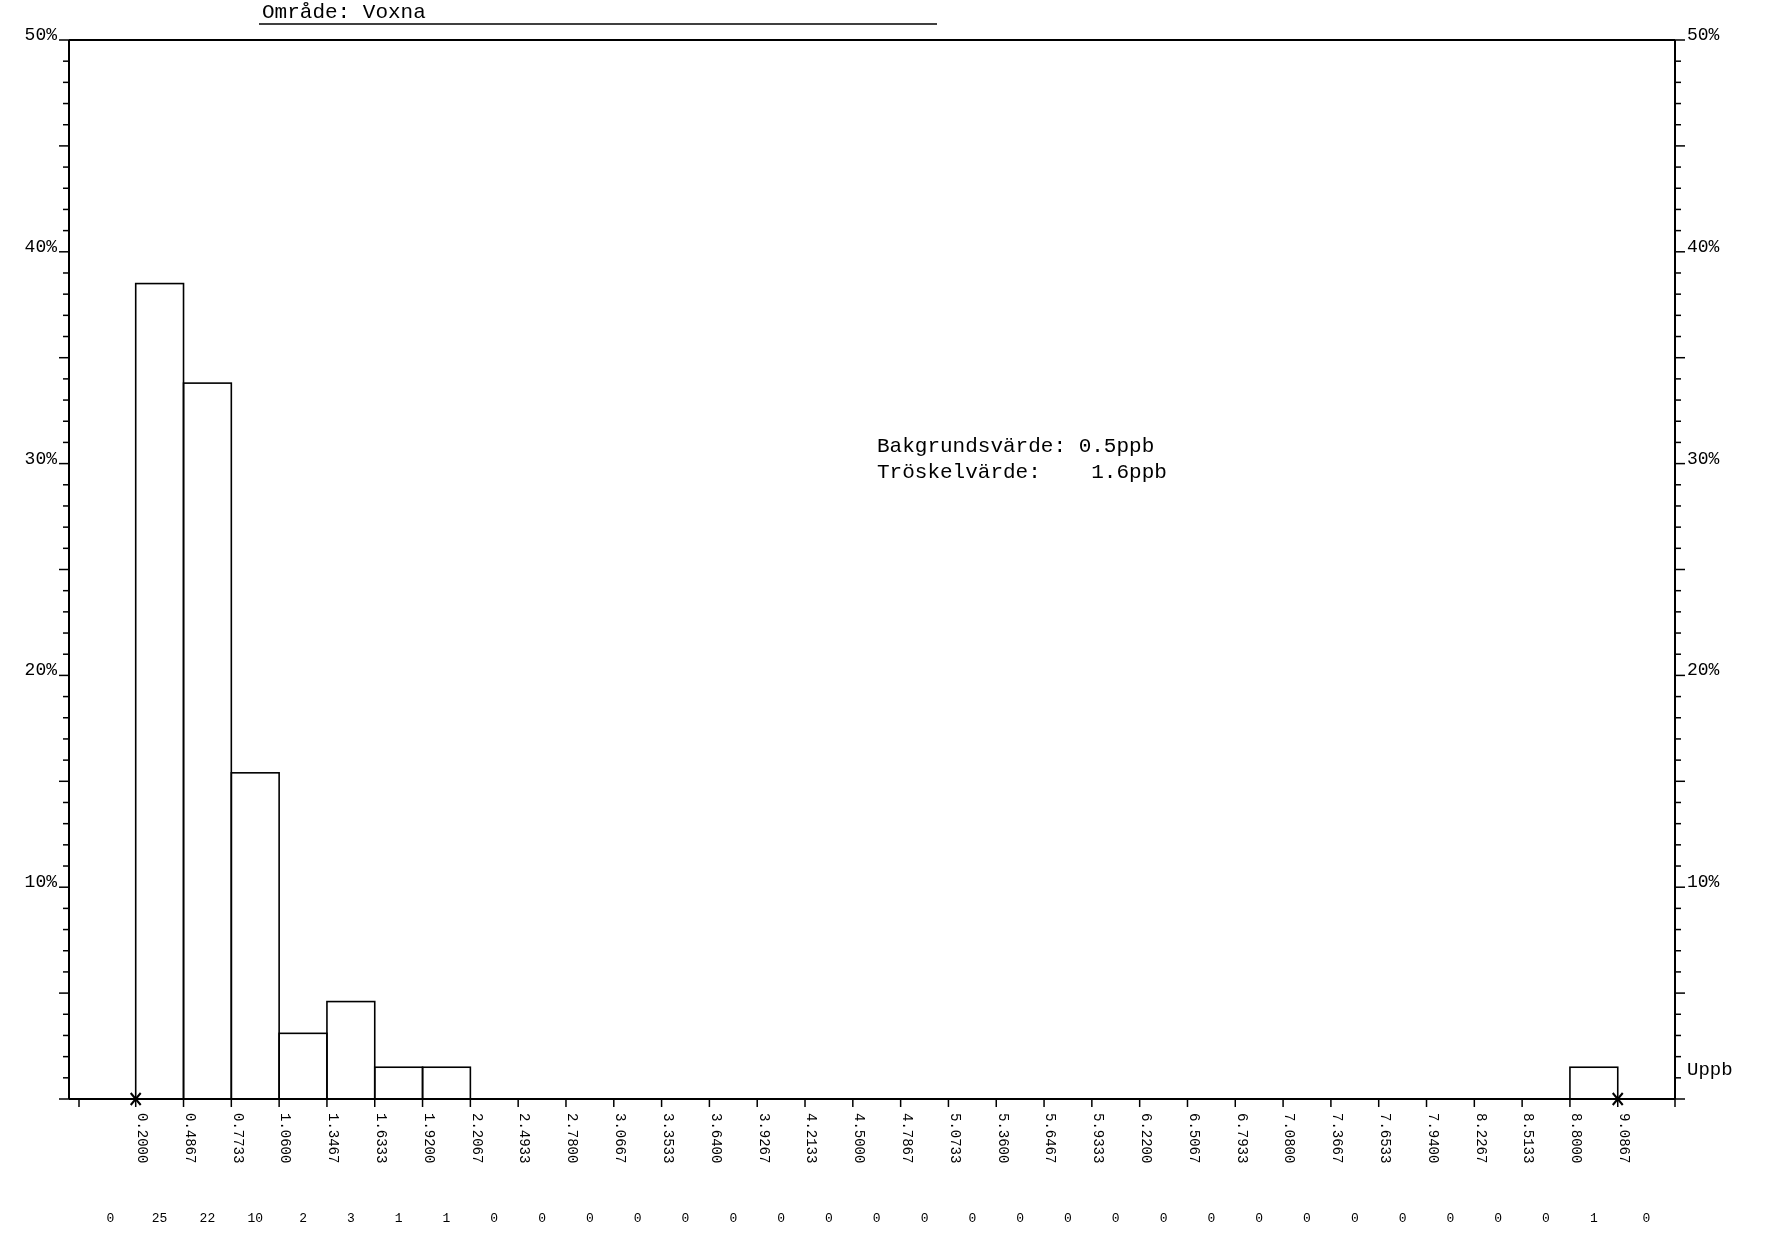 The height and width of the screenshot is (1233, 1780). I want to click on x-tick-label: 5.3600, so click(1002, 1138).